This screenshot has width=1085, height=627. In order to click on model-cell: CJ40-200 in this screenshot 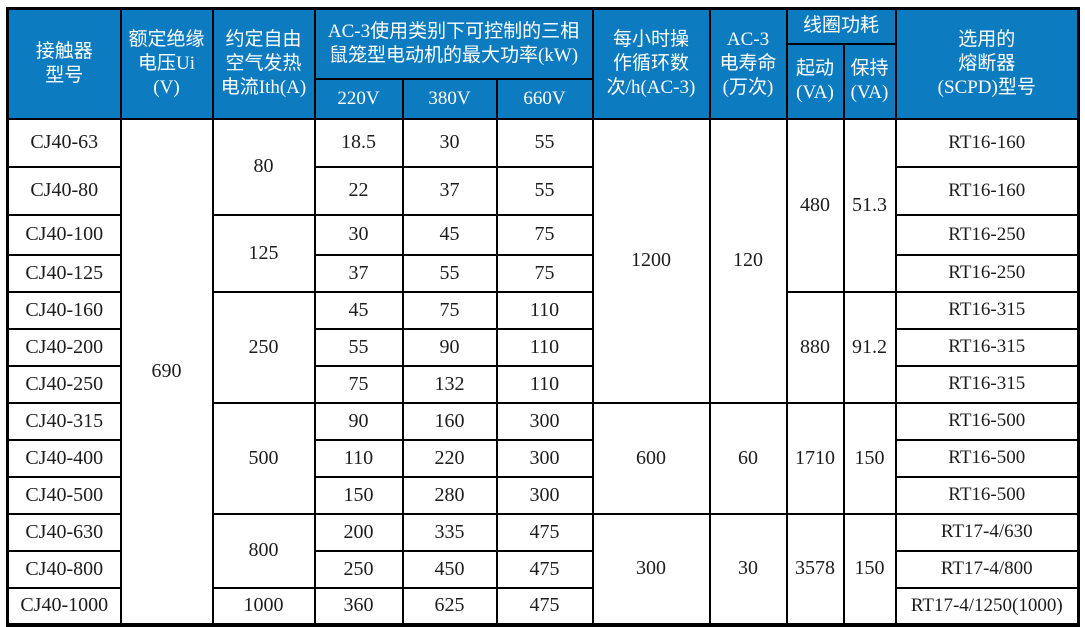, I will do `click(64, 347)`.